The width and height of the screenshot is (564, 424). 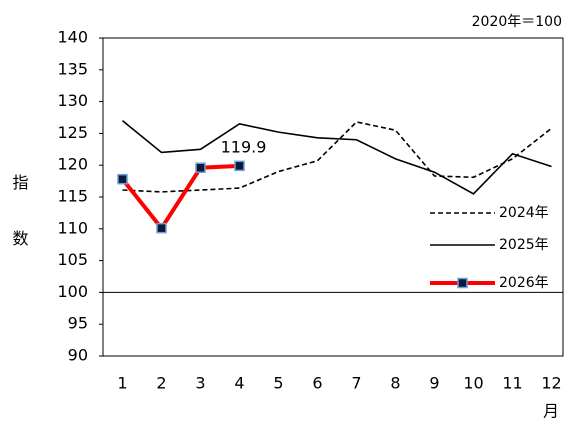 I want to click on x-tick-label: 4, so click(x=239, y=383).